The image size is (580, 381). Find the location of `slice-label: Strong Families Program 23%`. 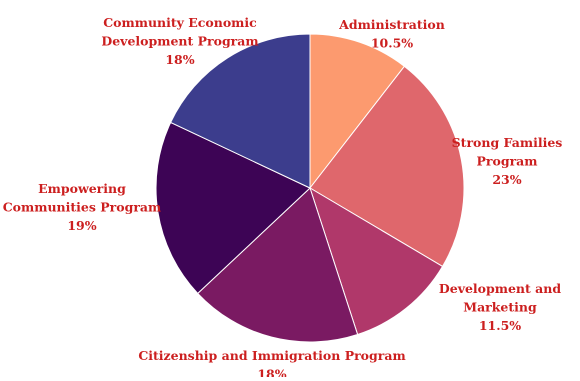

slice-label: Strong Families Program 23% is located at coordinates (507, 161).